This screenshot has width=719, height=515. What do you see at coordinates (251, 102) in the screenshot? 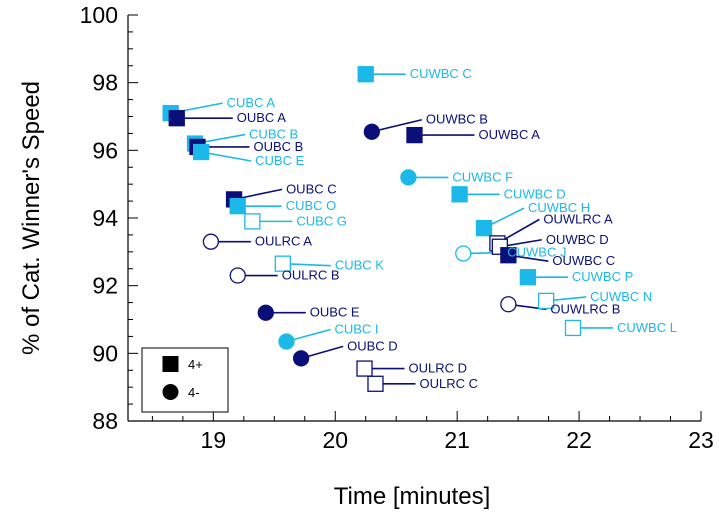
I see `point-label: CUBC A` at bounding box center [251, 102].